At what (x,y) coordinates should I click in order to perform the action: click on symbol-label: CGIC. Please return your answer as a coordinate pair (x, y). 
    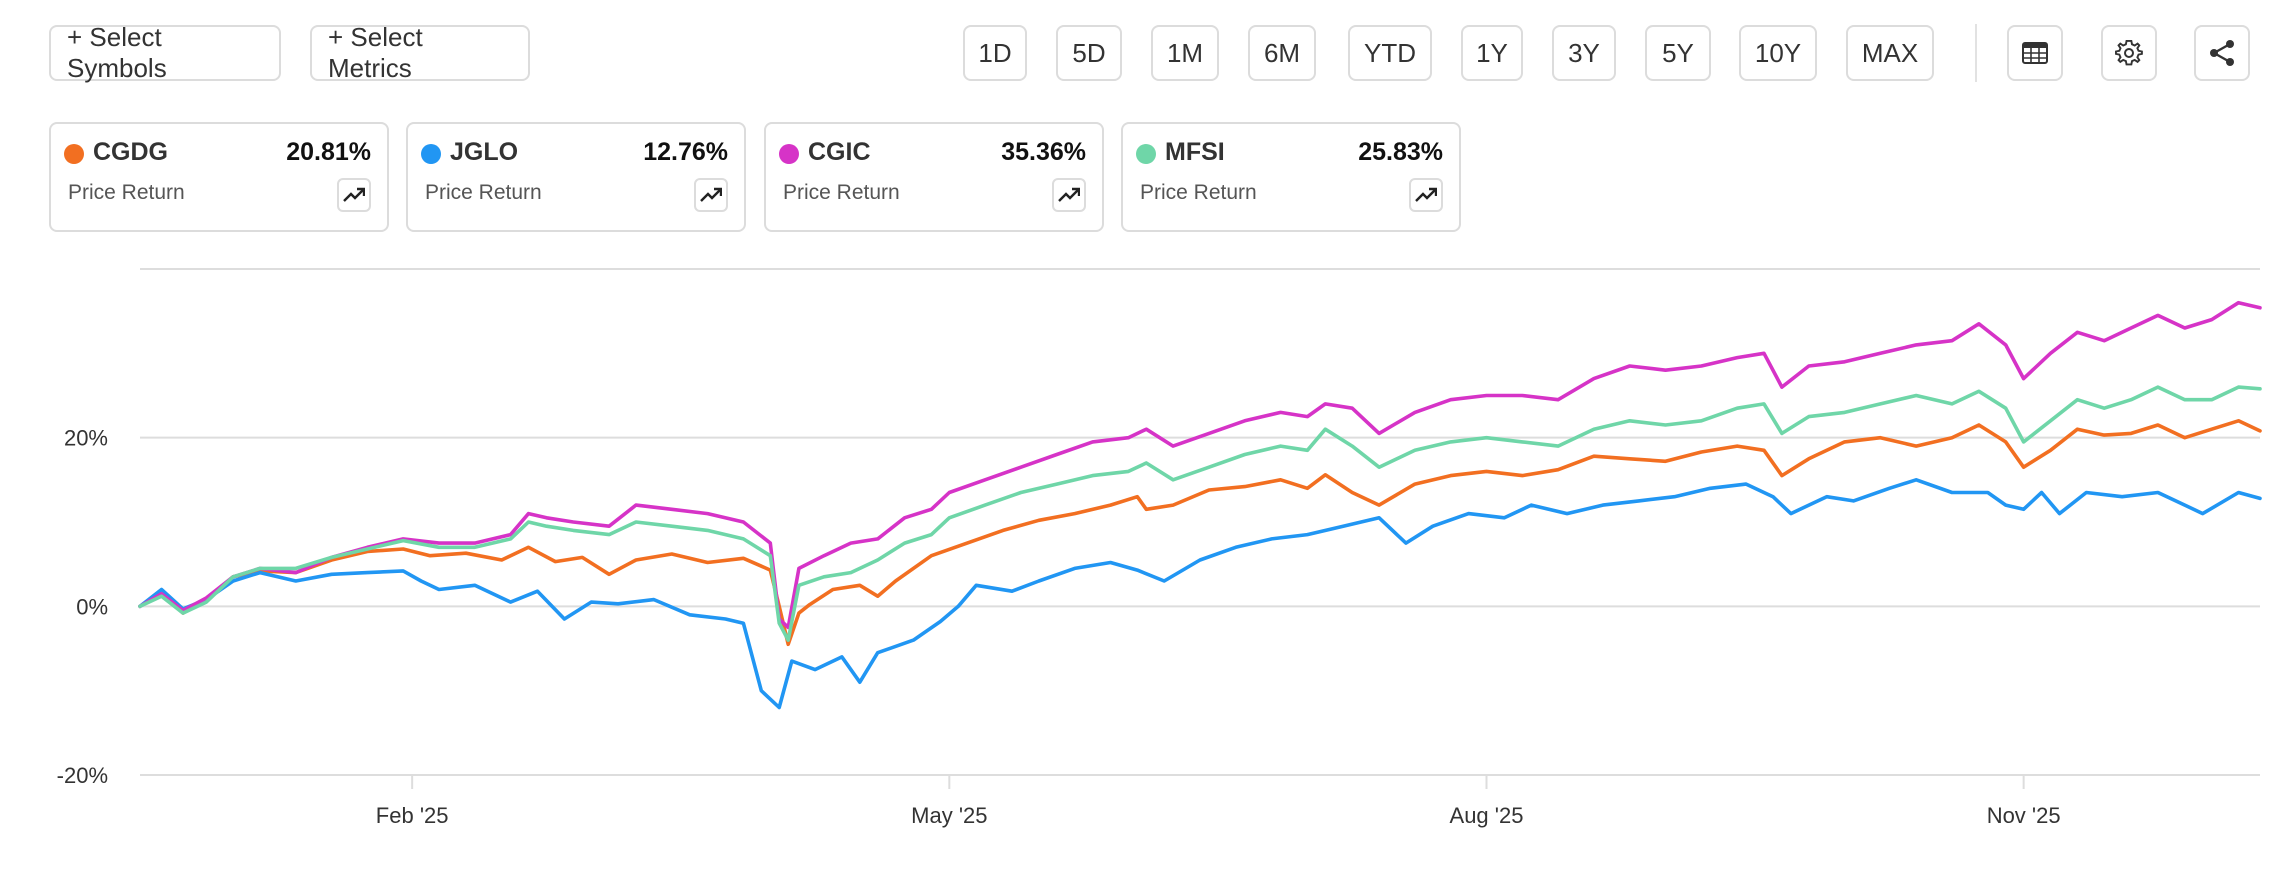
    Looking at the image, I should click on (839, 152).